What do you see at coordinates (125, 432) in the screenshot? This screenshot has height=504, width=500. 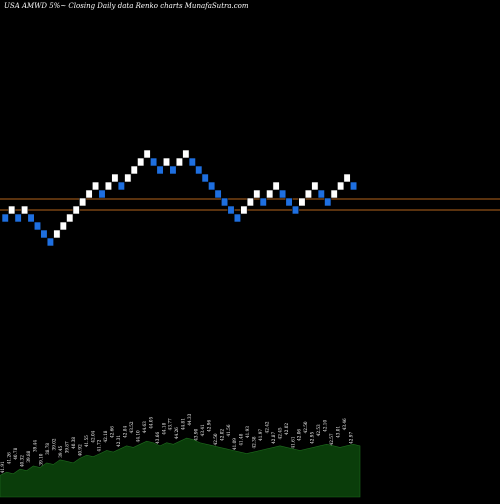 I see `brick-label: 42.84` at bounding box center [125, 432].